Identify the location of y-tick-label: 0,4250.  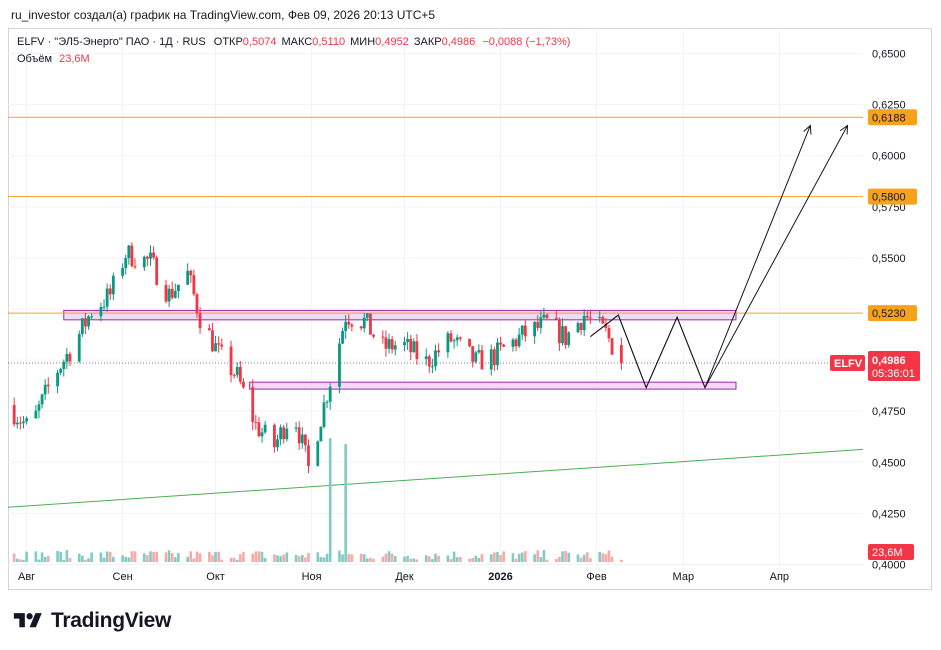
(889, 514).